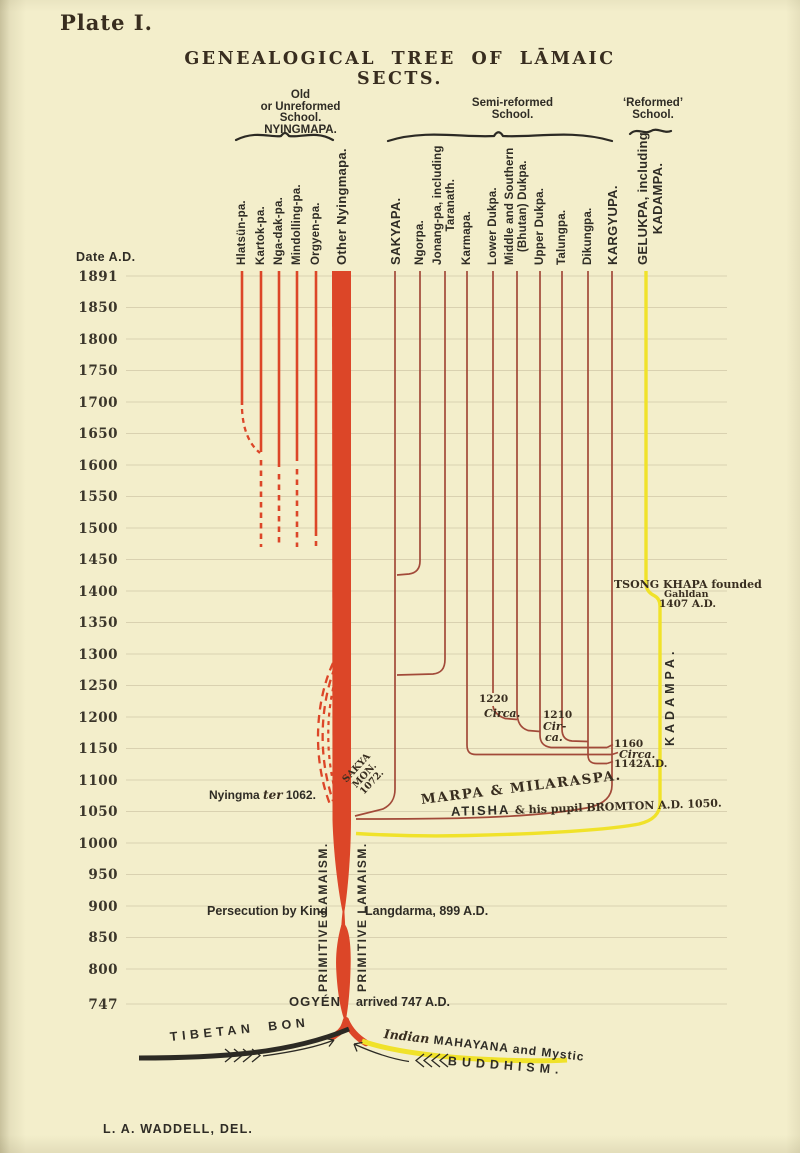 This screenshot has width=800, height=1153. I want to click on merge-date-1142: 1142A.D., so click(641, 764).